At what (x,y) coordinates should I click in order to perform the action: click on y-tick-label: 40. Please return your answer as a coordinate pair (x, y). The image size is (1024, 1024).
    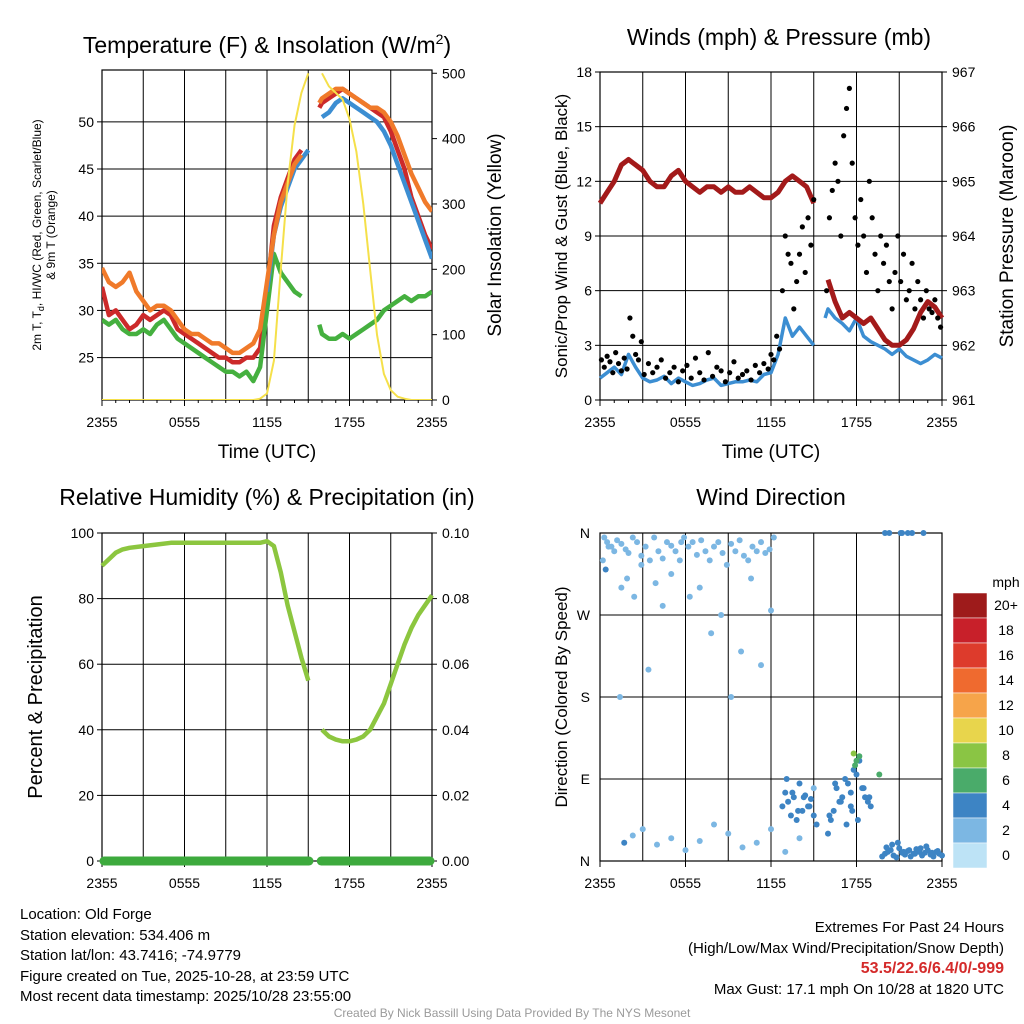
    Looking at the image, I should click on (86, 216).